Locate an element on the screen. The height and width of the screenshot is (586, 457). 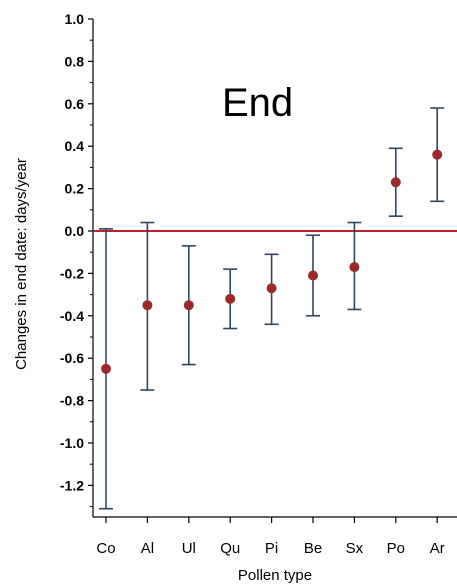
data-point-co is located at coordinates (106, 368).